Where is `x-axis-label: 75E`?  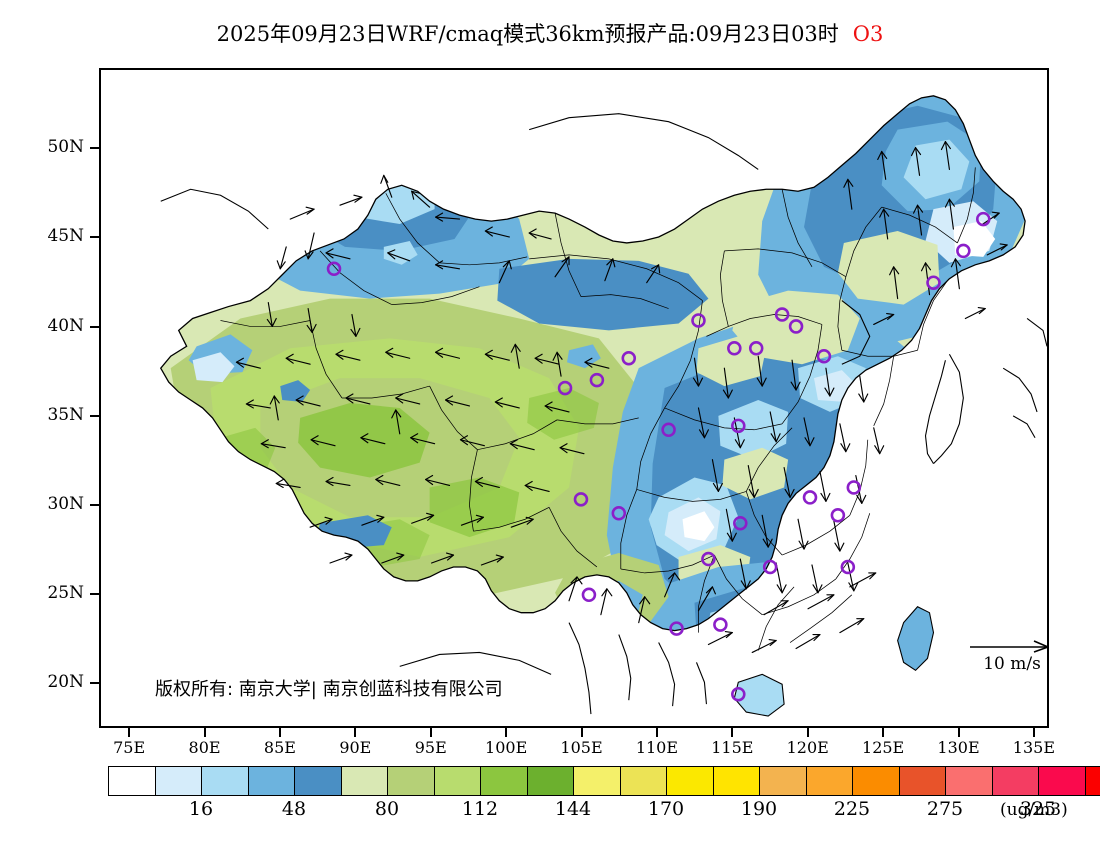
x-axis-label: 75E is located at coordinates (129, 747).